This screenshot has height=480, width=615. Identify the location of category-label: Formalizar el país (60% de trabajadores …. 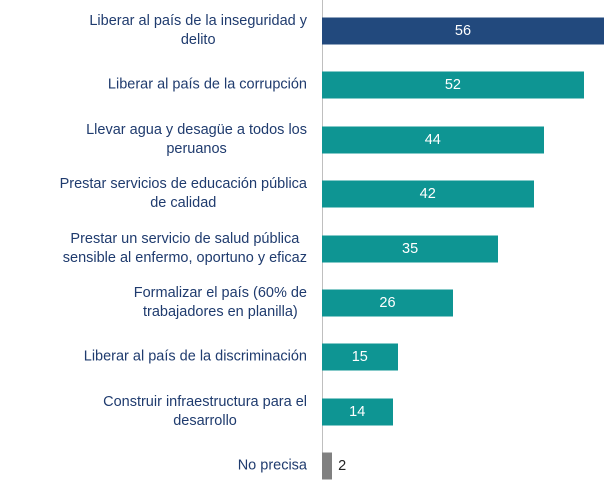
(153, 303).